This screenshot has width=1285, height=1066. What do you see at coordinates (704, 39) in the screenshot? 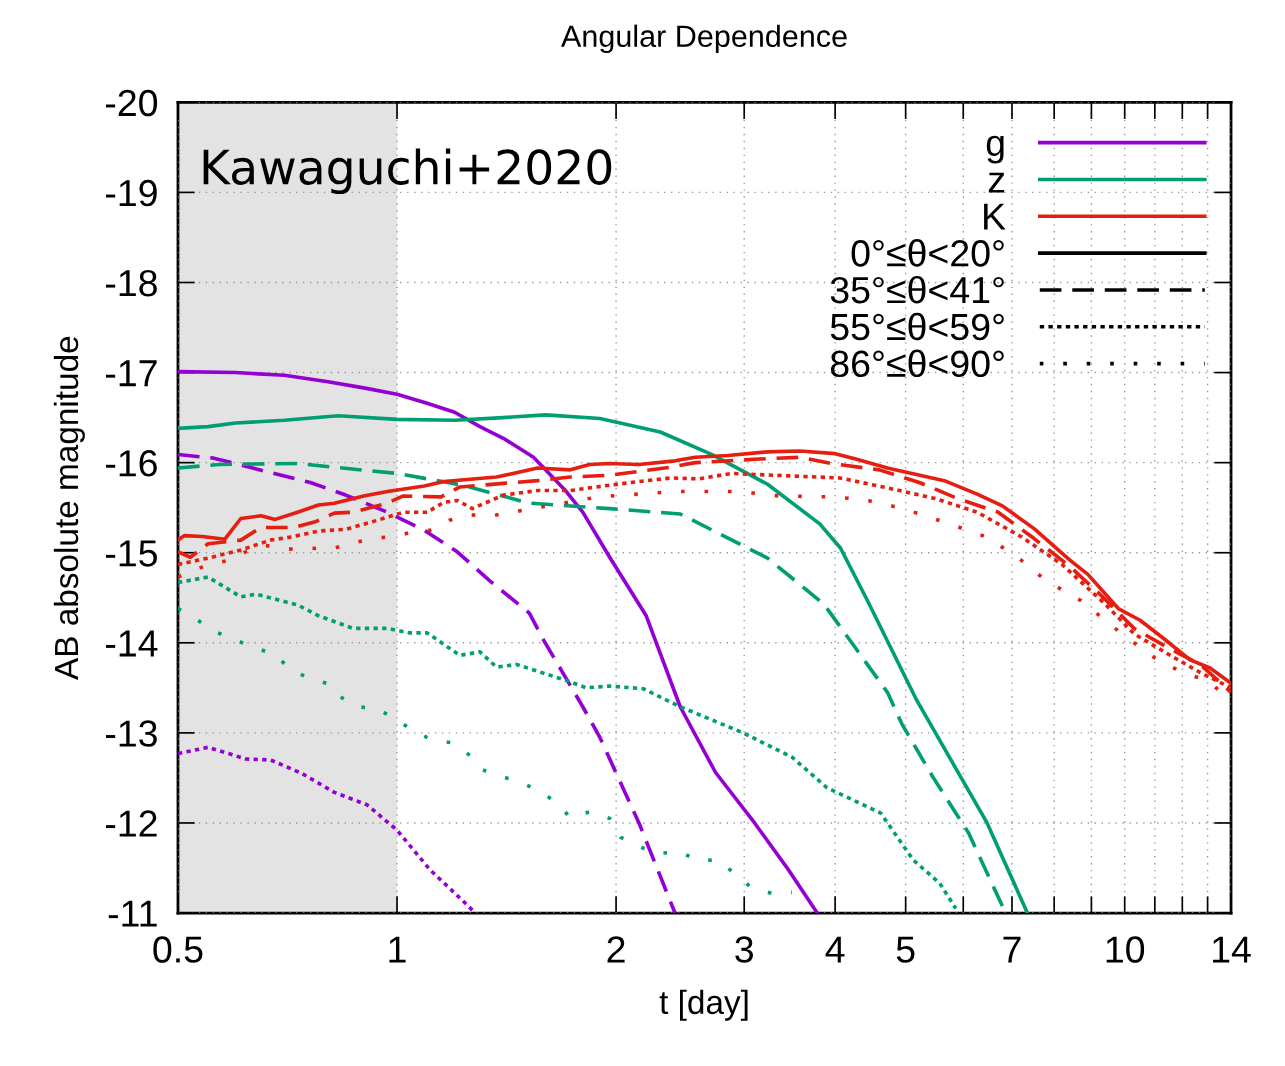
I see `chart-title: Angular Dependence` at bounding box center [704, 39].